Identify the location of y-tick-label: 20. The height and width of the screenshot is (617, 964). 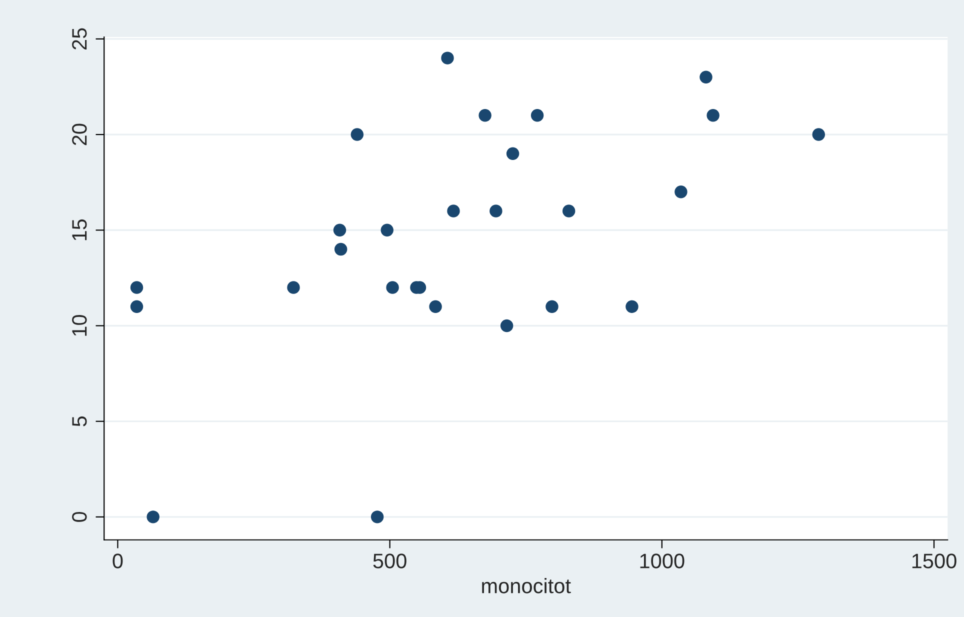
(79, 135).